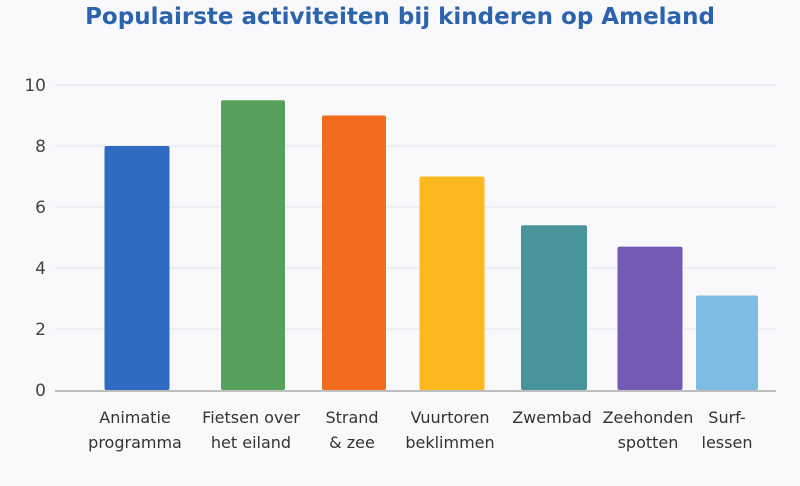 The height and width of the screenshot is (486, 800). Describe the element at coordinates (35, 86) in the screenshot. I see `y-tick-label: 10` at that location.